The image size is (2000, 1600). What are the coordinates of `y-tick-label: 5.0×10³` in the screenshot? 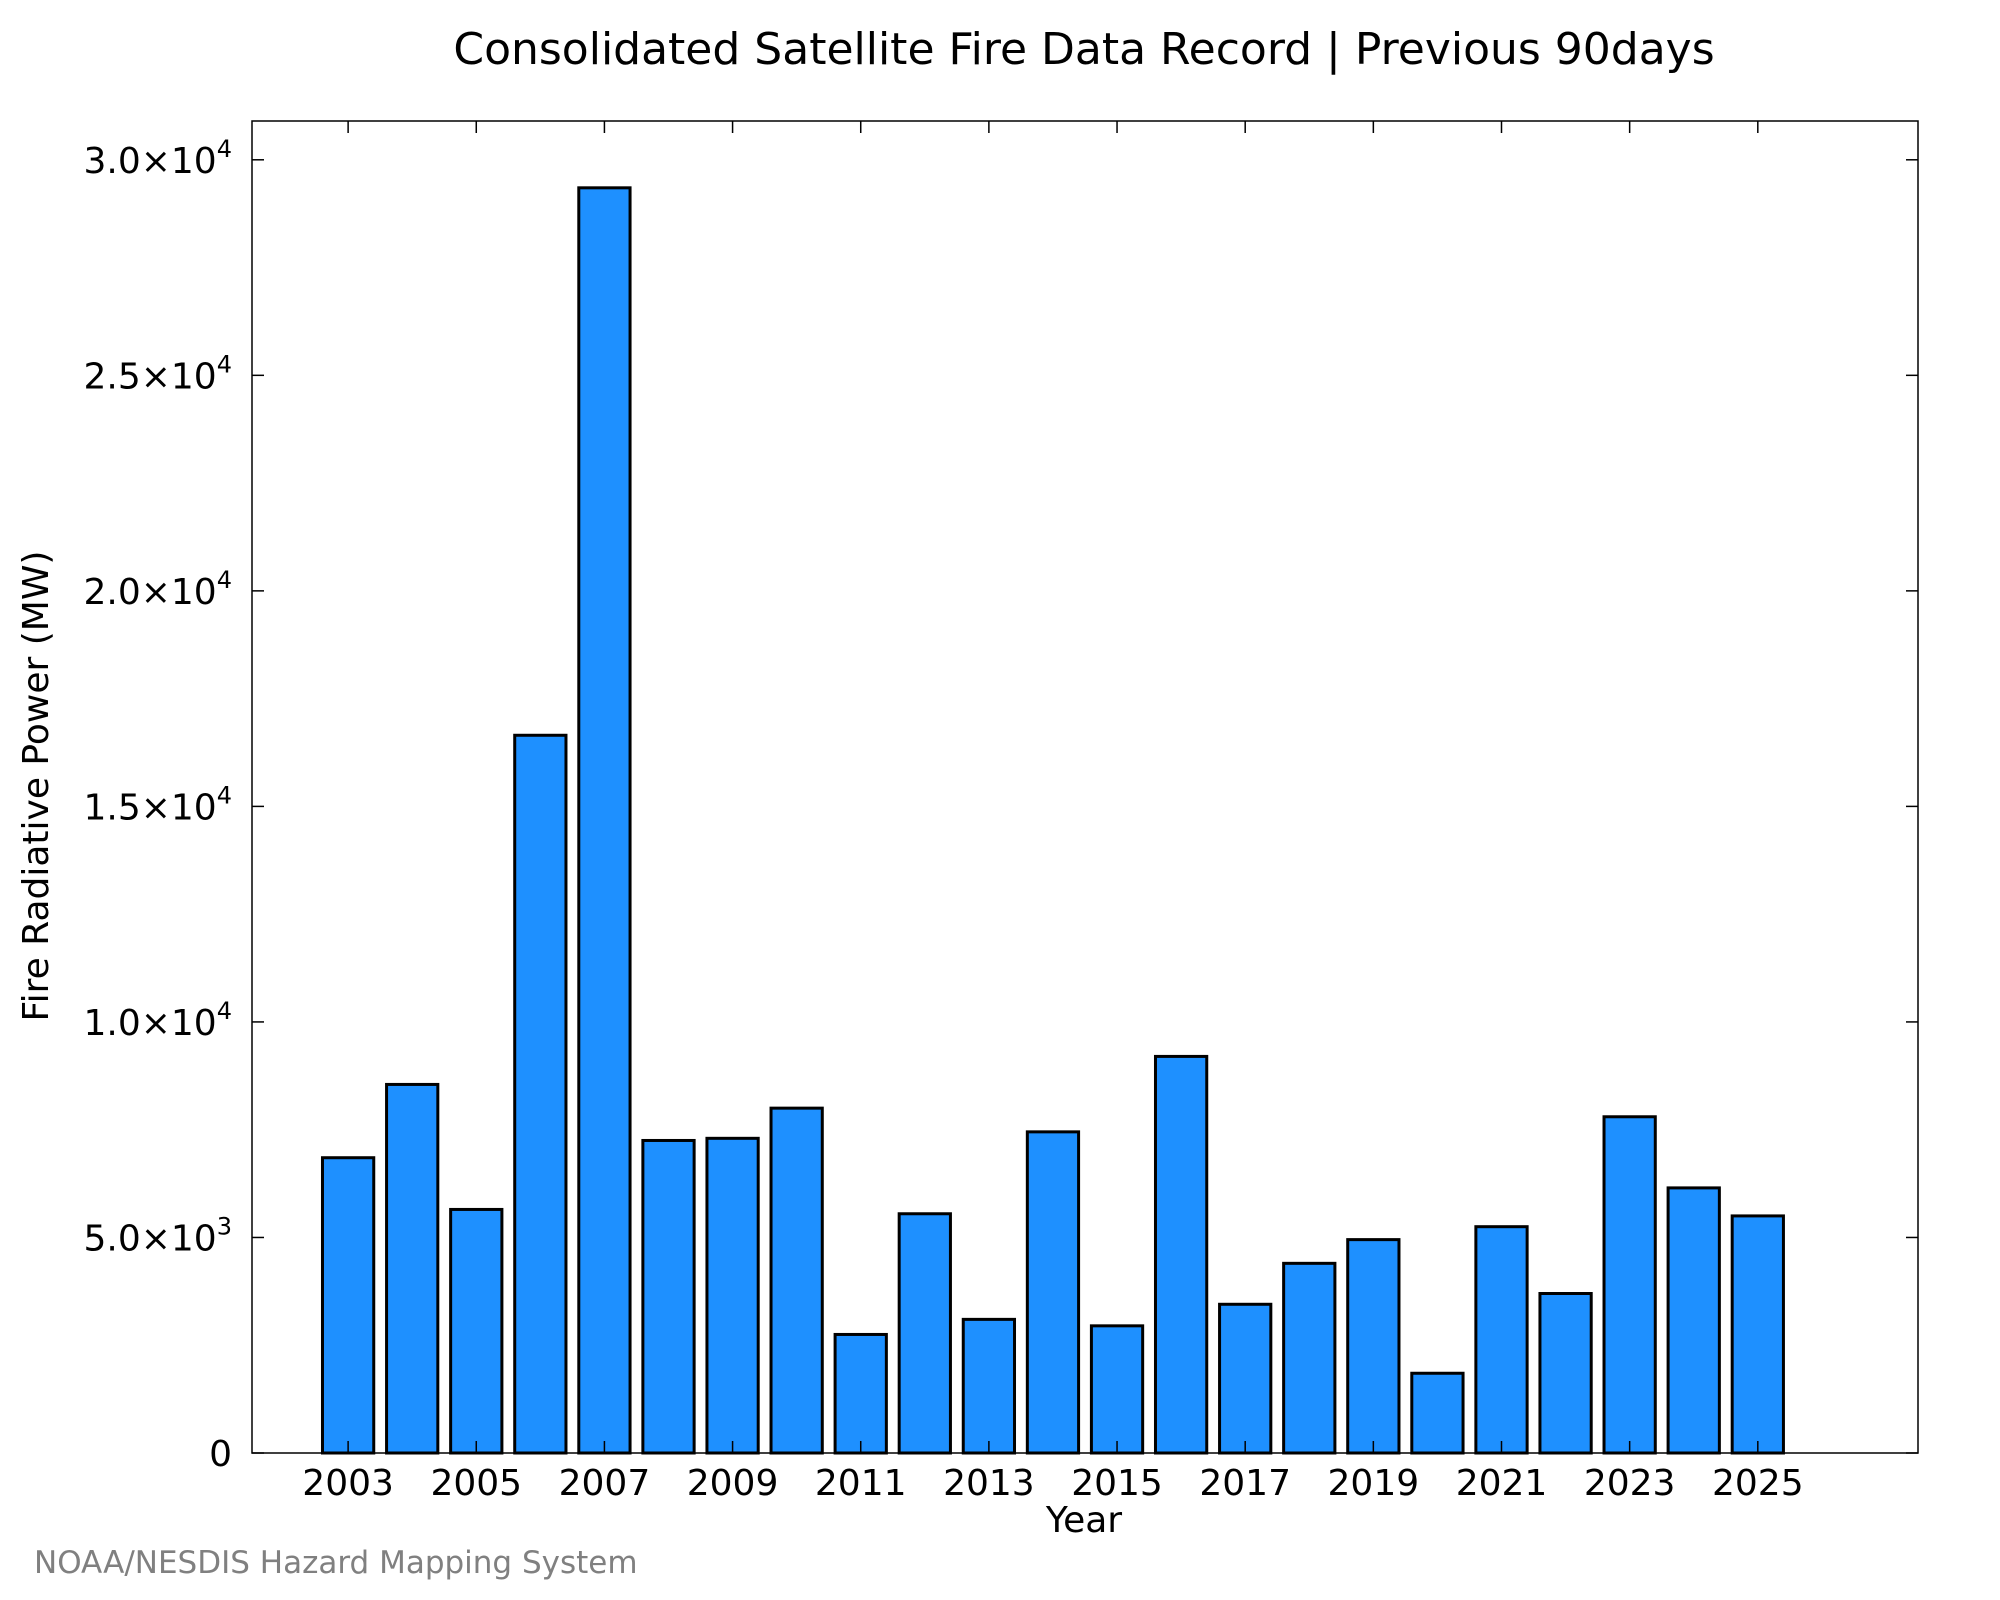 It's located at (157, 1235).